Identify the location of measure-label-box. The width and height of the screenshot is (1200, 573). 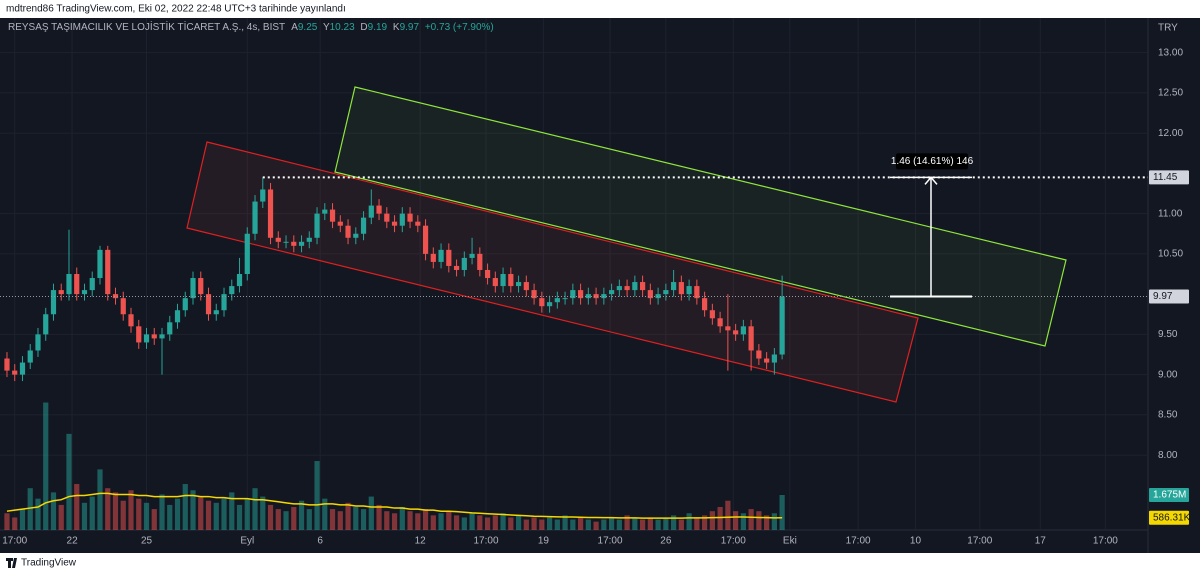
(932, 161).